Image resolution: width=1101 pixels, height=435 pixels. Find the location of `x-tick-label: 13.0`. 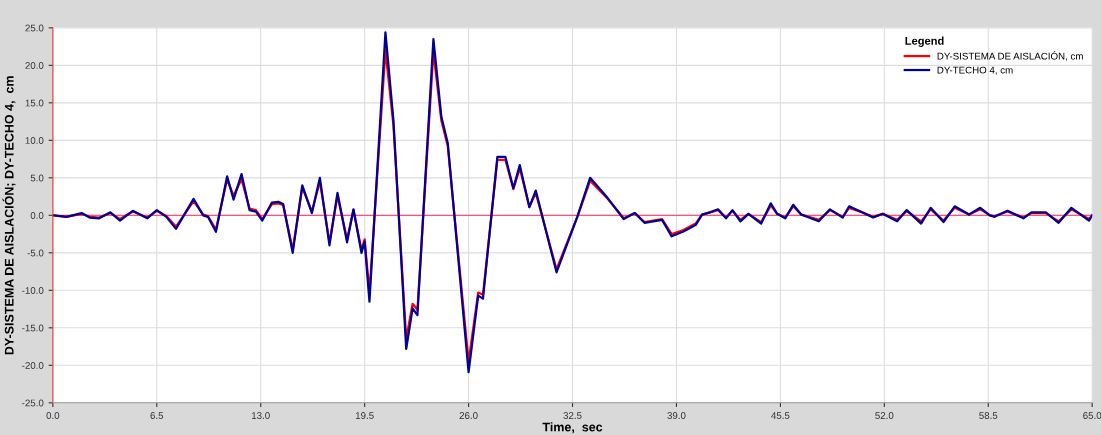

x-tick-label: 13.0 is located at coordinates (261, 415).